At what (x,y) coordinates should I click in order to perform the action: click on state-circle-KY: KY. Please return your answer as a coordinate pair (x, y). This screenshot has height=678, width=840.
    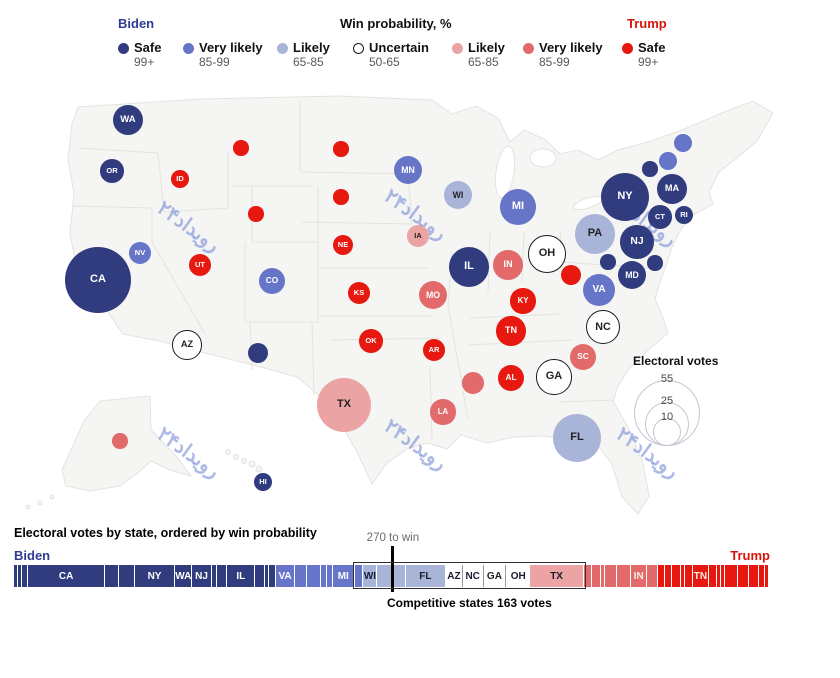
    Looking at the image, I should click on (523, 301).